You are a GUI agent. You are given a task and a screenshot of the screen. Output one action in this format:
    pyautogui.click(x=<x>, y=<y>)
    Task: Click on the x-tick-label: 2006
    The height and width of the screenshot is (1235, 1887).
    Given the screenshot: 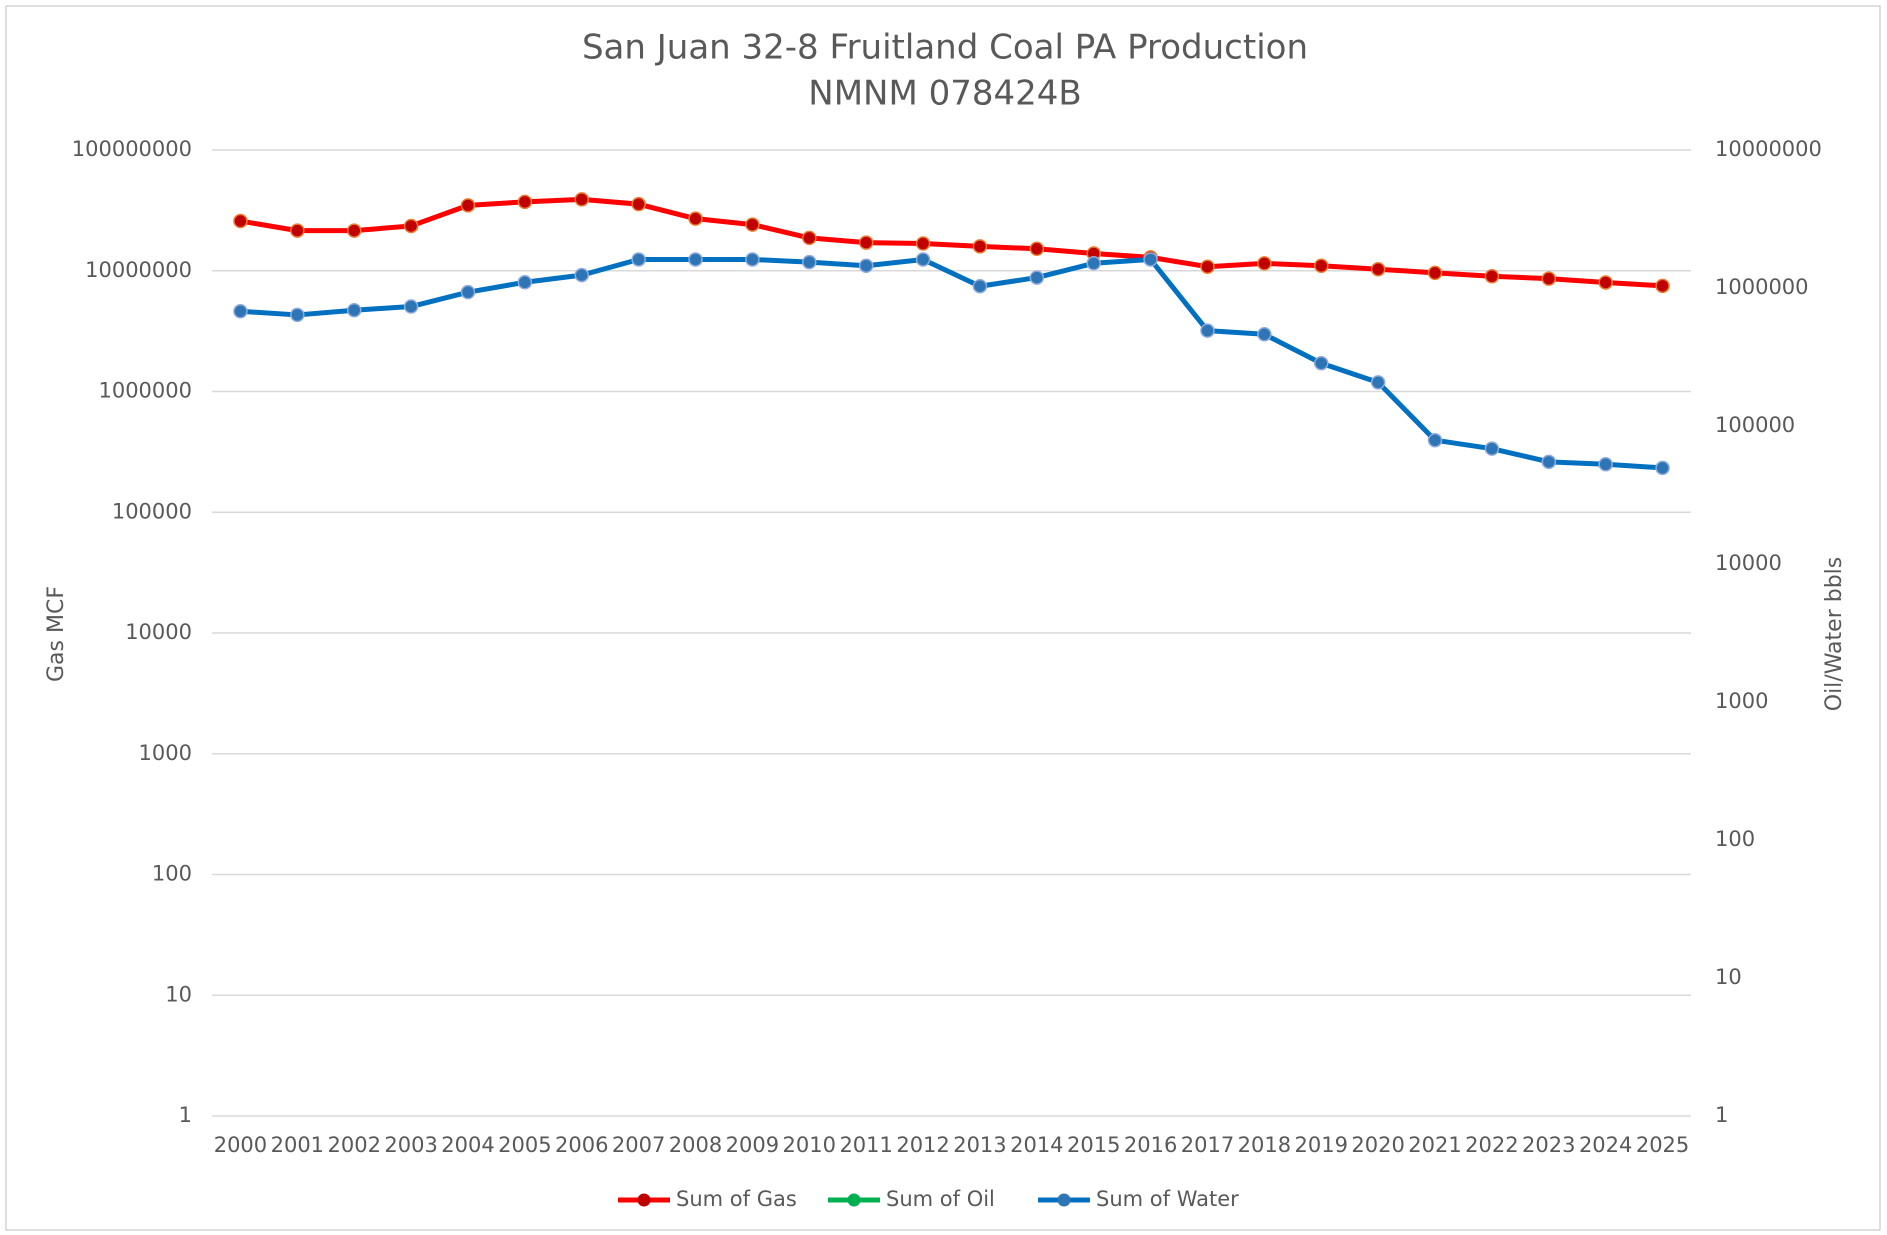 What is the action you would take?
    pyautogui.click(x=581, y=1145)
    